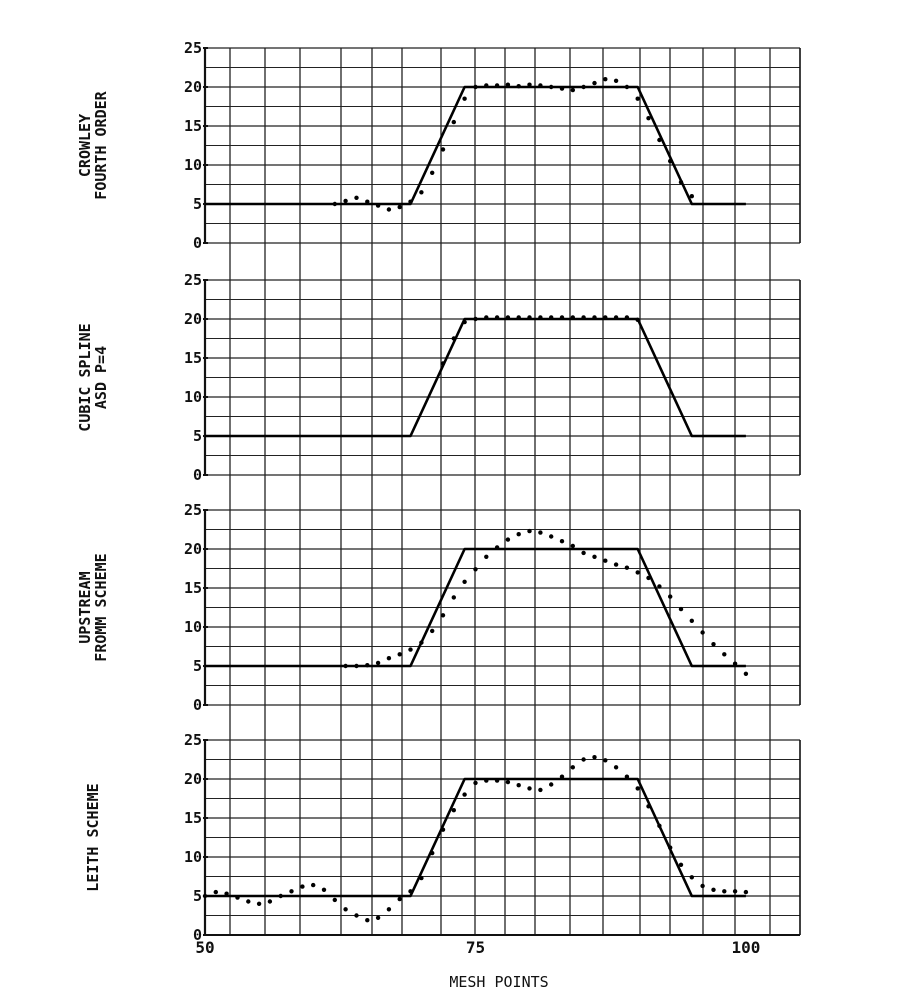 The height and width of the screenshot is (1003, 904). Describe the element at coordinates (498, 982) in the screenshot. I see `x-axis-label: MESH POINTS` at that location.